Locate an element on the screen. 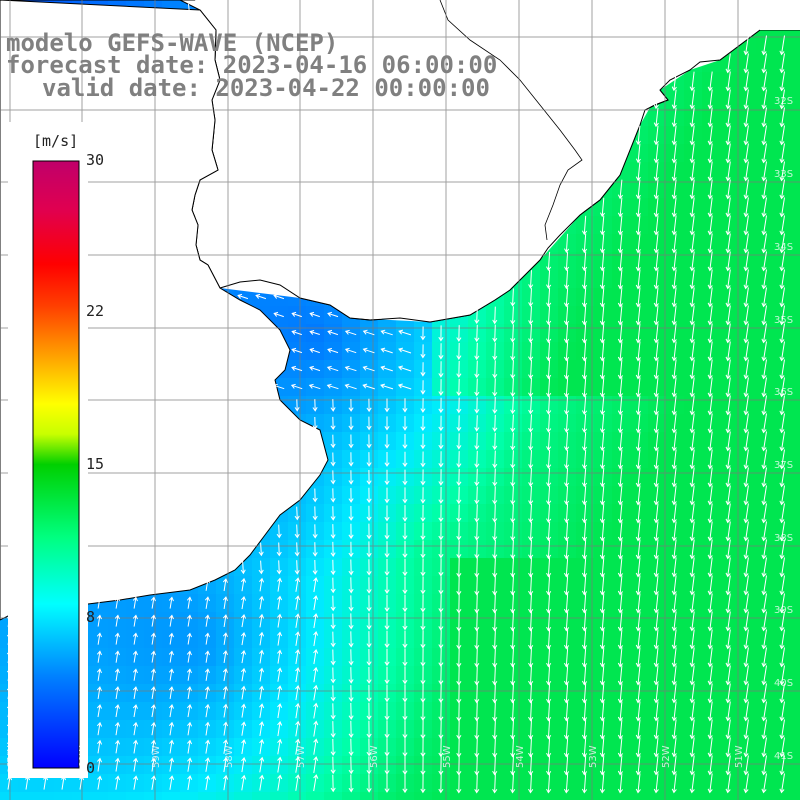  country-border is located at coordinates (511, 120).